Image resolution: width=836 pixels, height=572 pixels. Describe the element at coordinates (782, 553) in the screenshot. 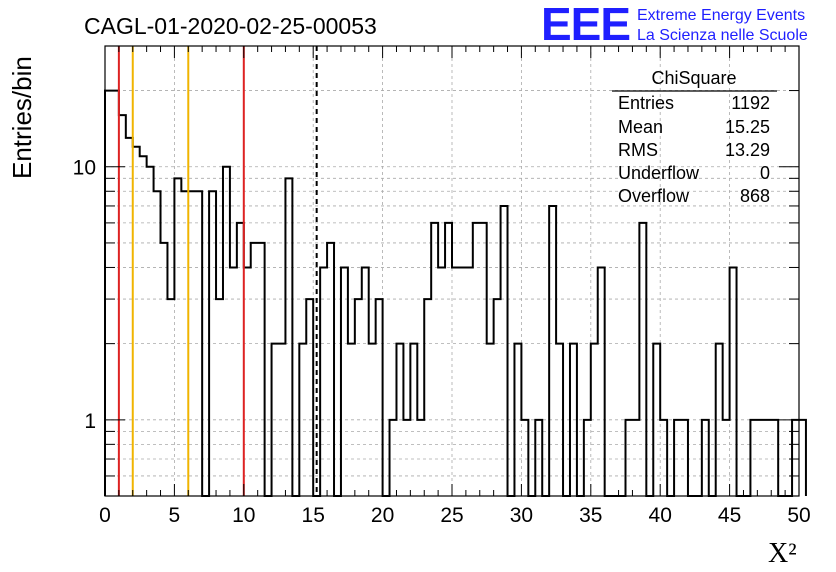

I see `x-axis-label: X²` at that location.